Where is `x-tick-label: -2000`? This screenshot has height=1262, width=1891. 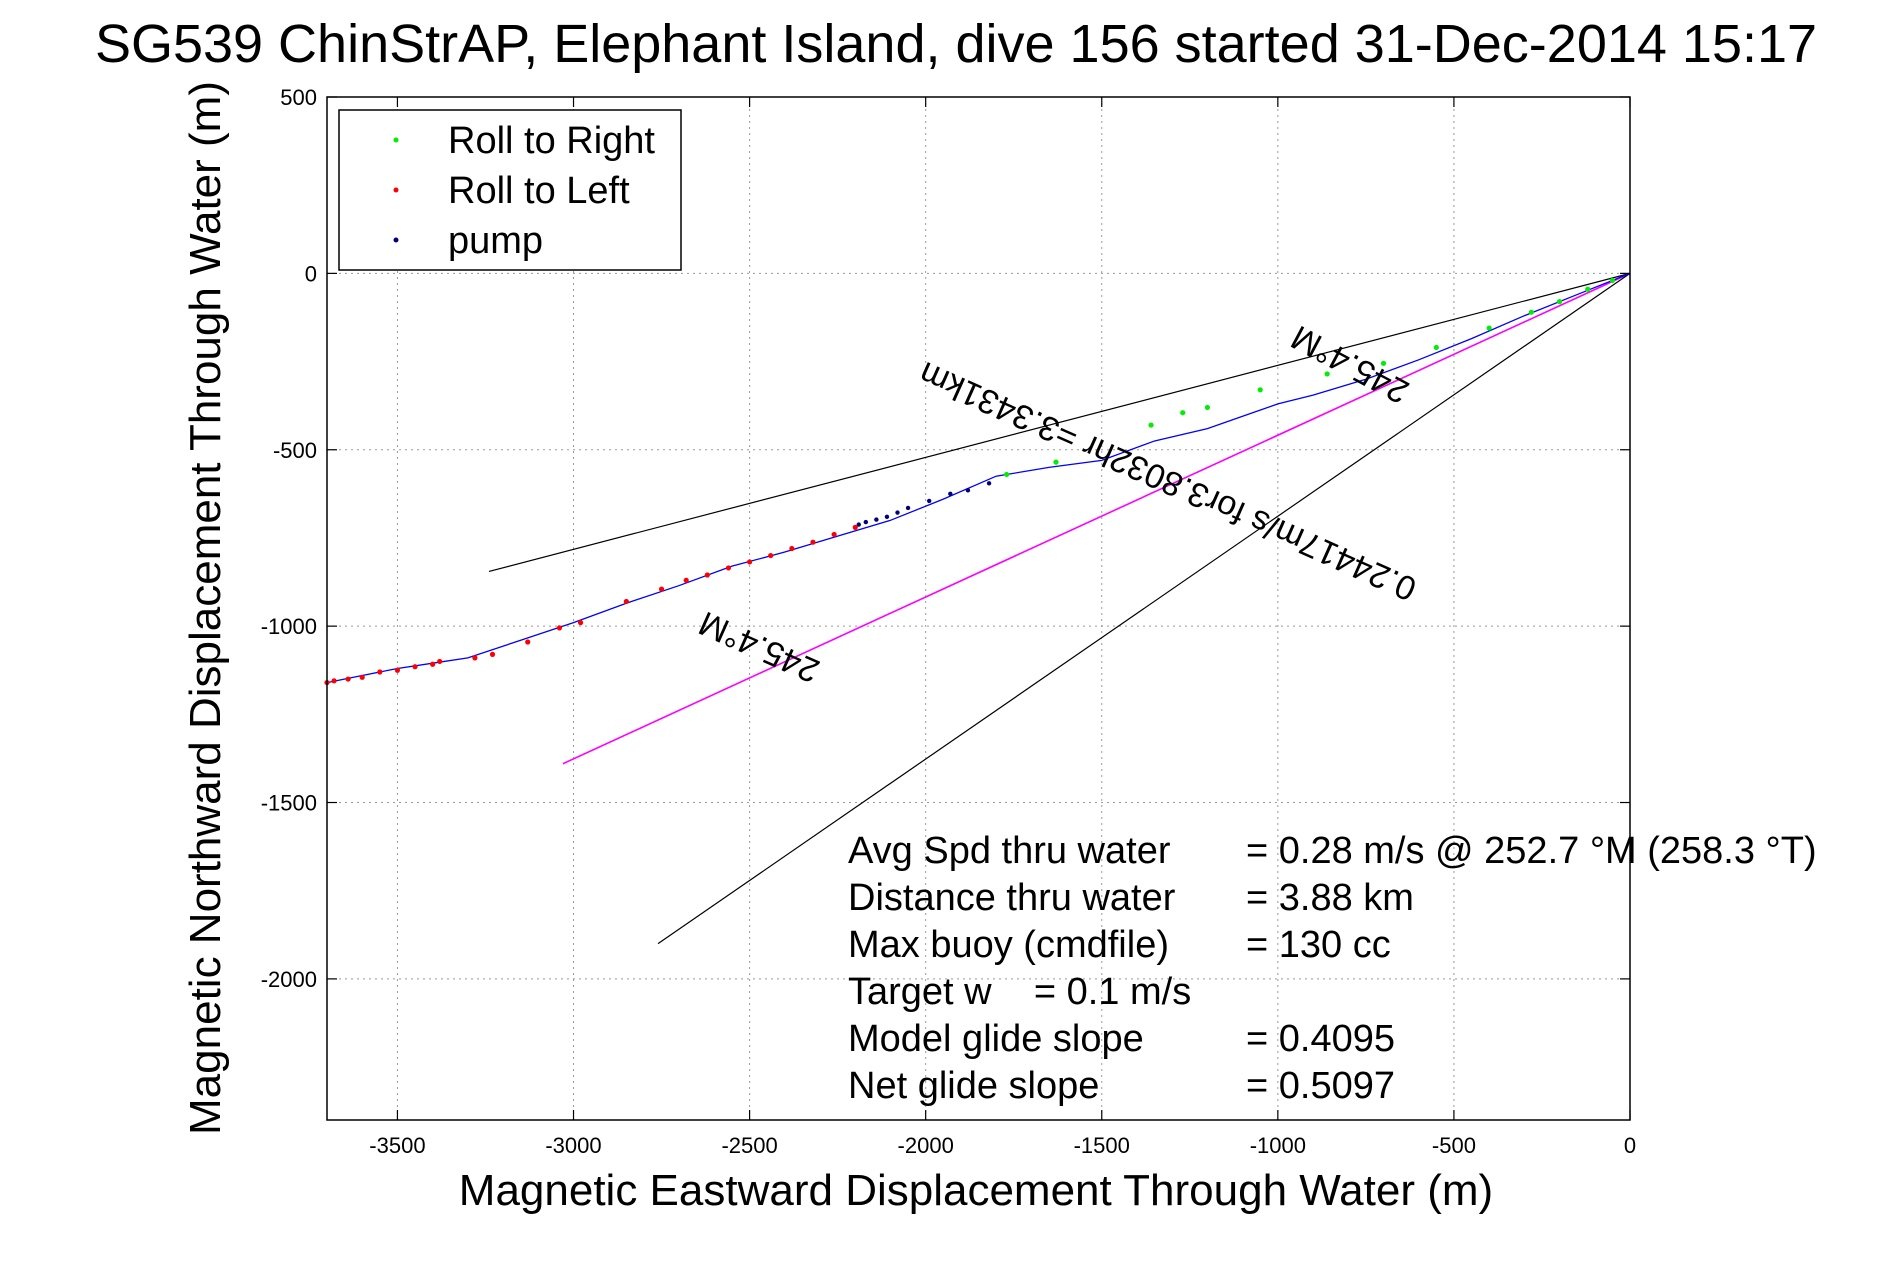
x-tick-label: -2000 is located at coordinates (926, 1145).